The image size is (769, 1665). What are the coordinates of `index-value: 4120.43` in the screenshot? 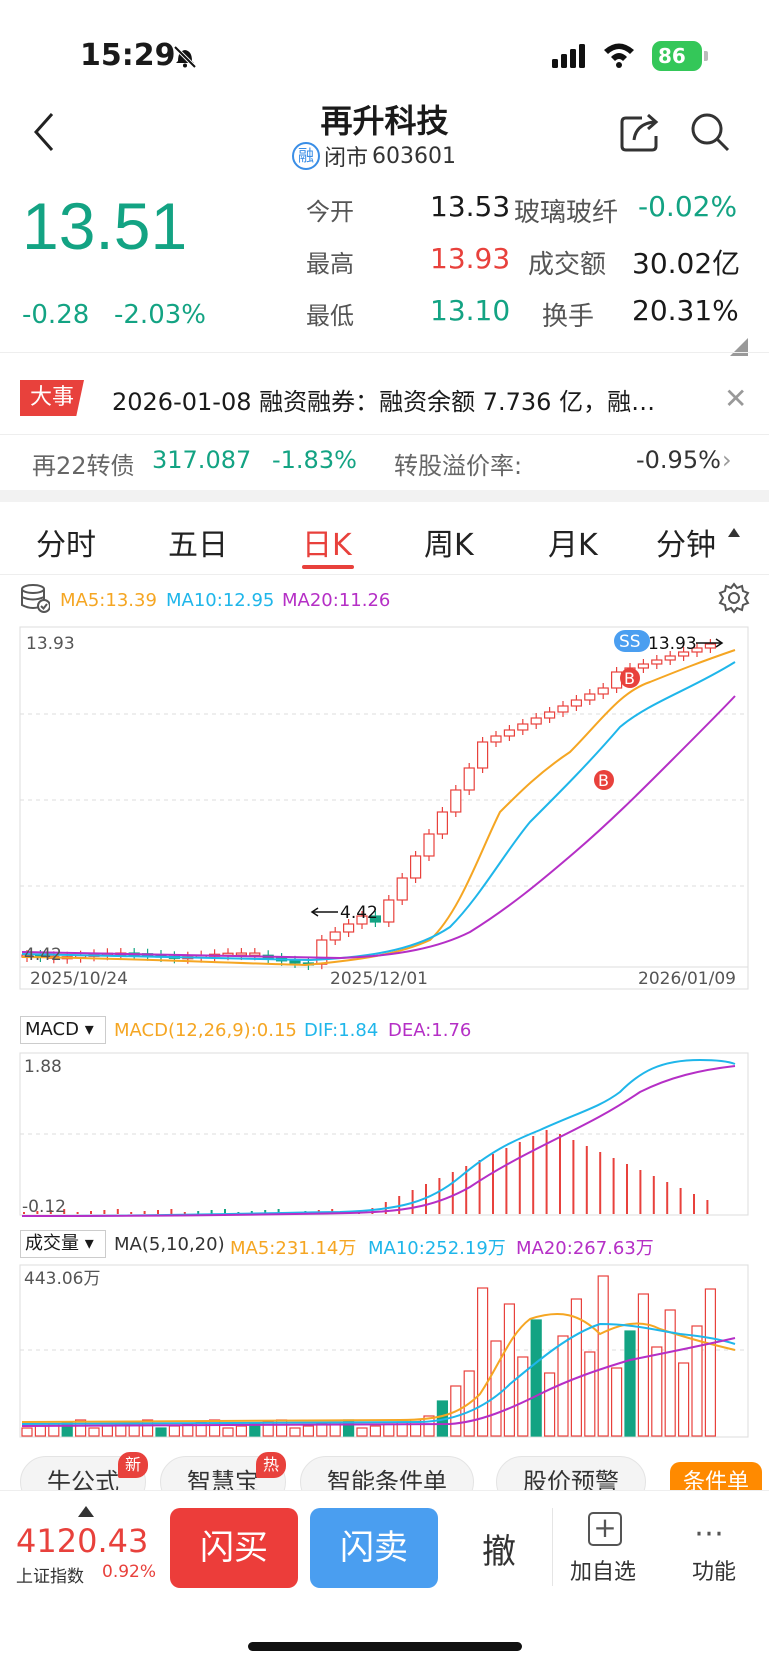 It's located at (82, 1541).